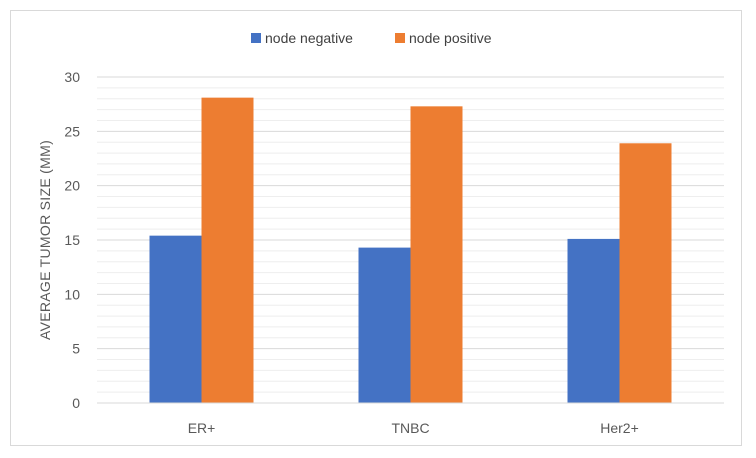  I want to click on y-tick-label: 20, so click(72, 186).